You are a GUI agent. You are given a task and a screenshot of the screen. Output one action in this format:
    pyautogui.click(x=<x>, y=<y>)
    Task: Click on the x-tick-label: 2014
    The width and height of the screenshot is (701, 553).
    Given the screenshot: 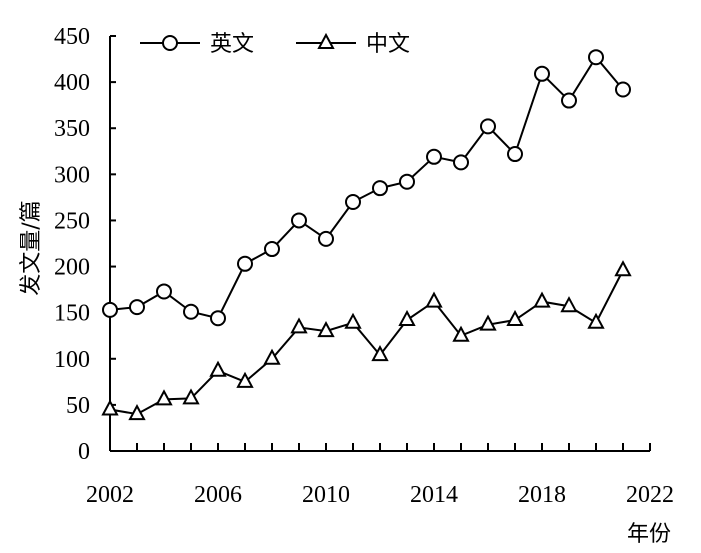 What is the action you would take?
    pyautogui.click(x=434, y=495)
    